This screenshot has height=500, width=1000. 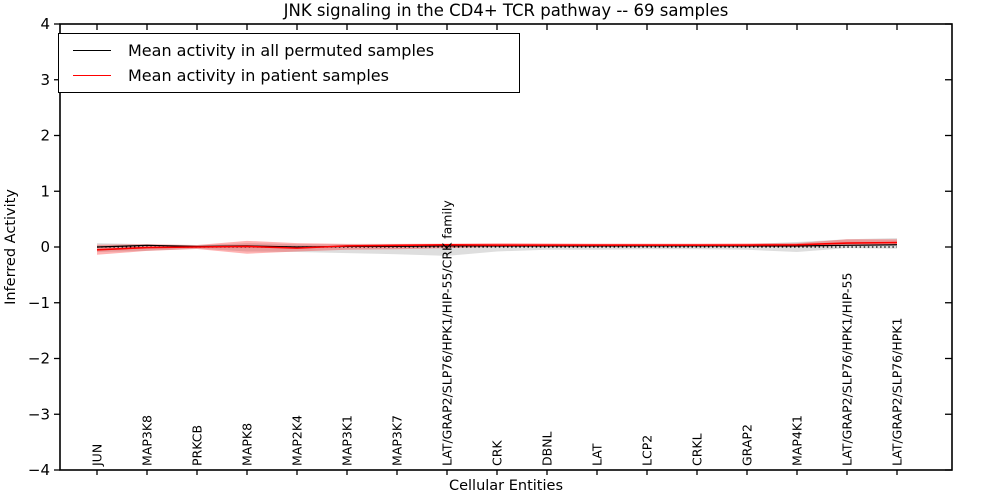 I want to click on x-category-label: DBNL, so click(x=547, y=448).